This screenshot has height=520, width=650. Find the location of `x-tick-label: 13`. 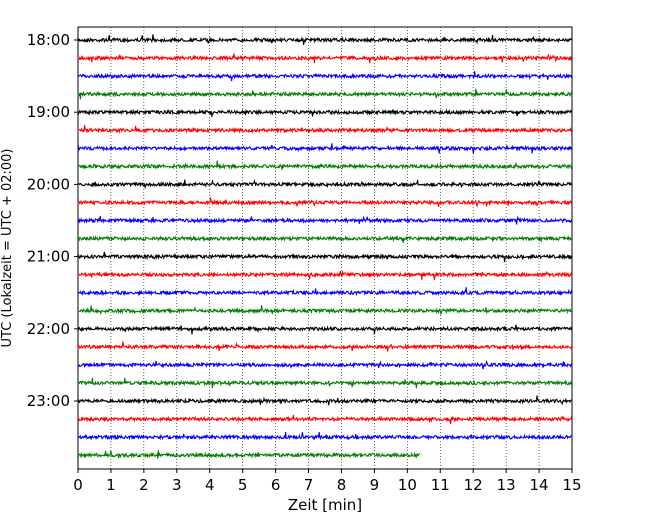

x-tick-label: 13 is located at coordinates (506, 485).